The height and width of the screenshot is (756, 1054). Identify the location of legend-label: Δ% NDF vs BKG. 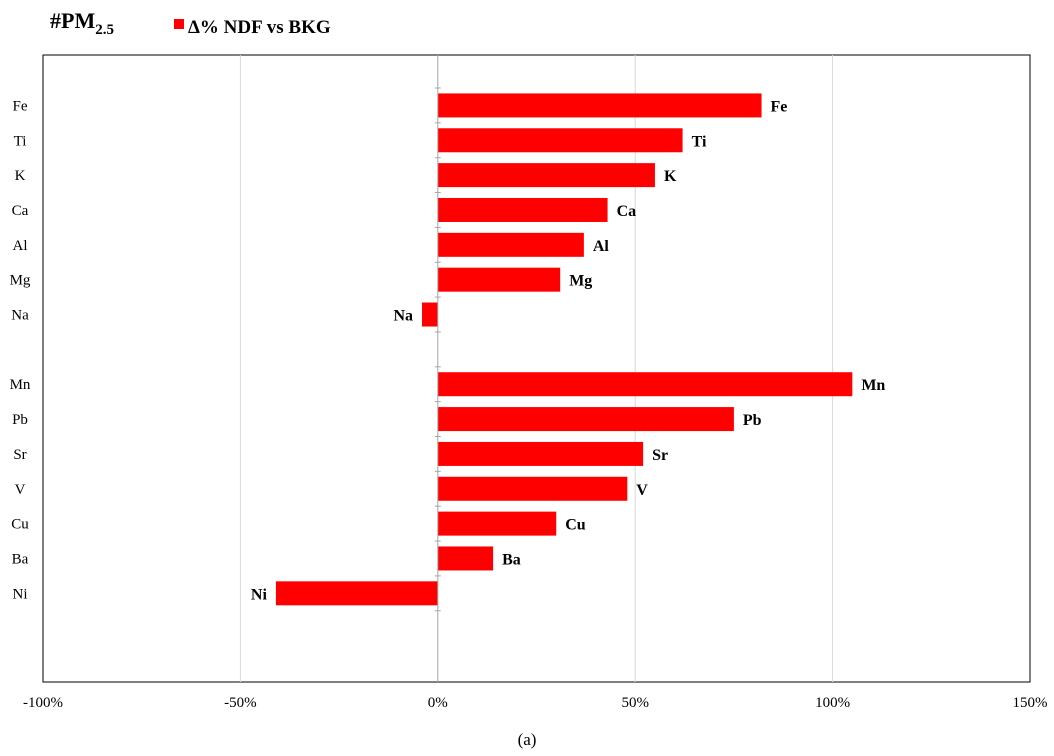
(259, 27).